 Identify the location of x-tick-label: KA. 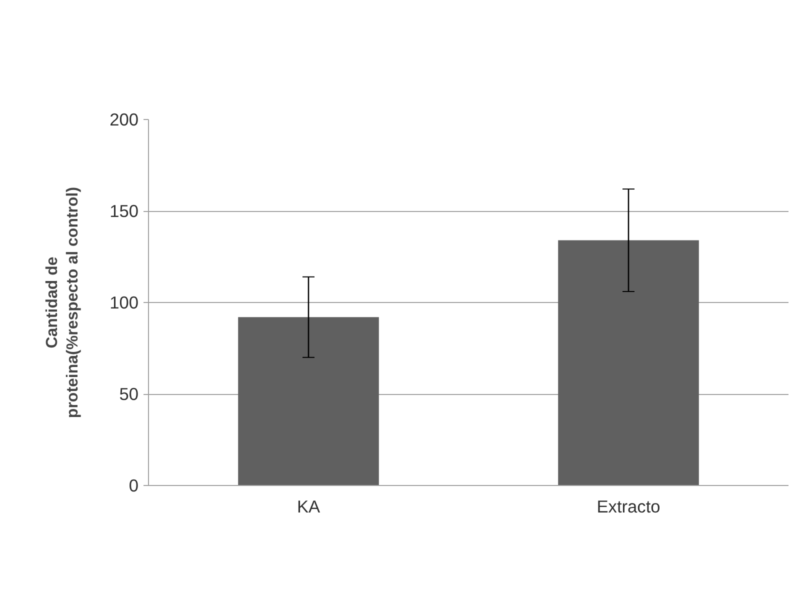
(308, 506).